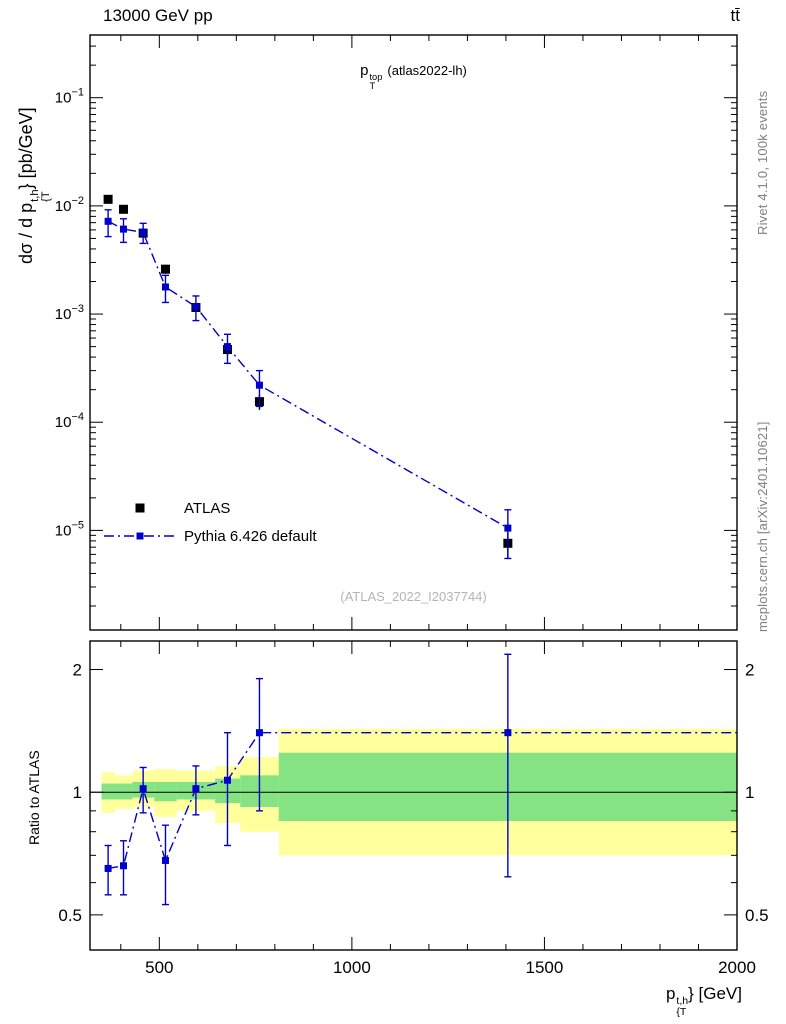 The height and width of the screenshot is (1024, 786). I want to click on analysis-watermark: (ATLAS_2022_I2037744), so click(413, 596).